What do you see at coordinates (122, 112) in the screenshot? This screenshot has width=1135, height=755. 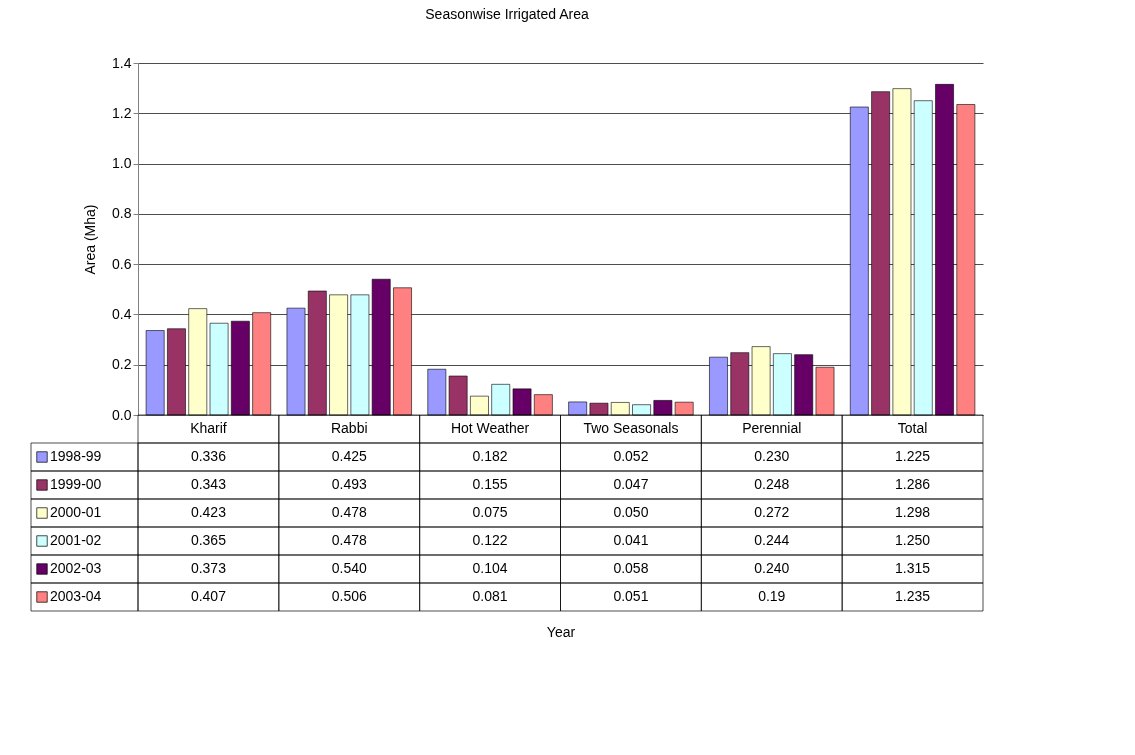 I see `y-tick-label: 1.2` at bounding box center [122, 112].